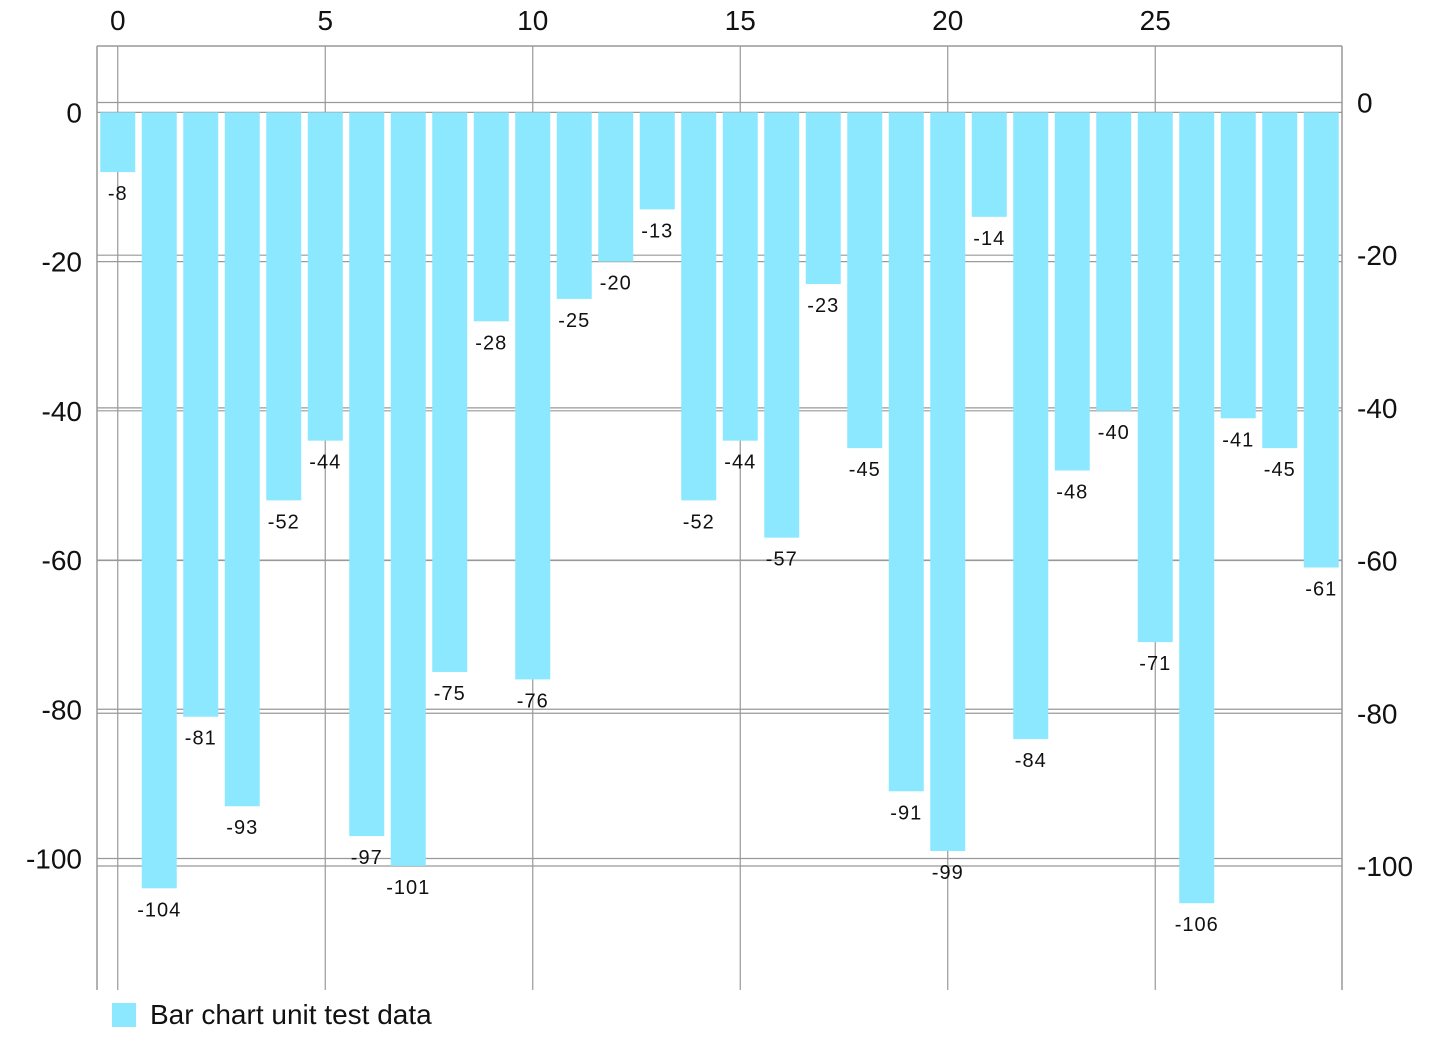  I want to click on y-left-tick-label: 0, so click(74, 112).